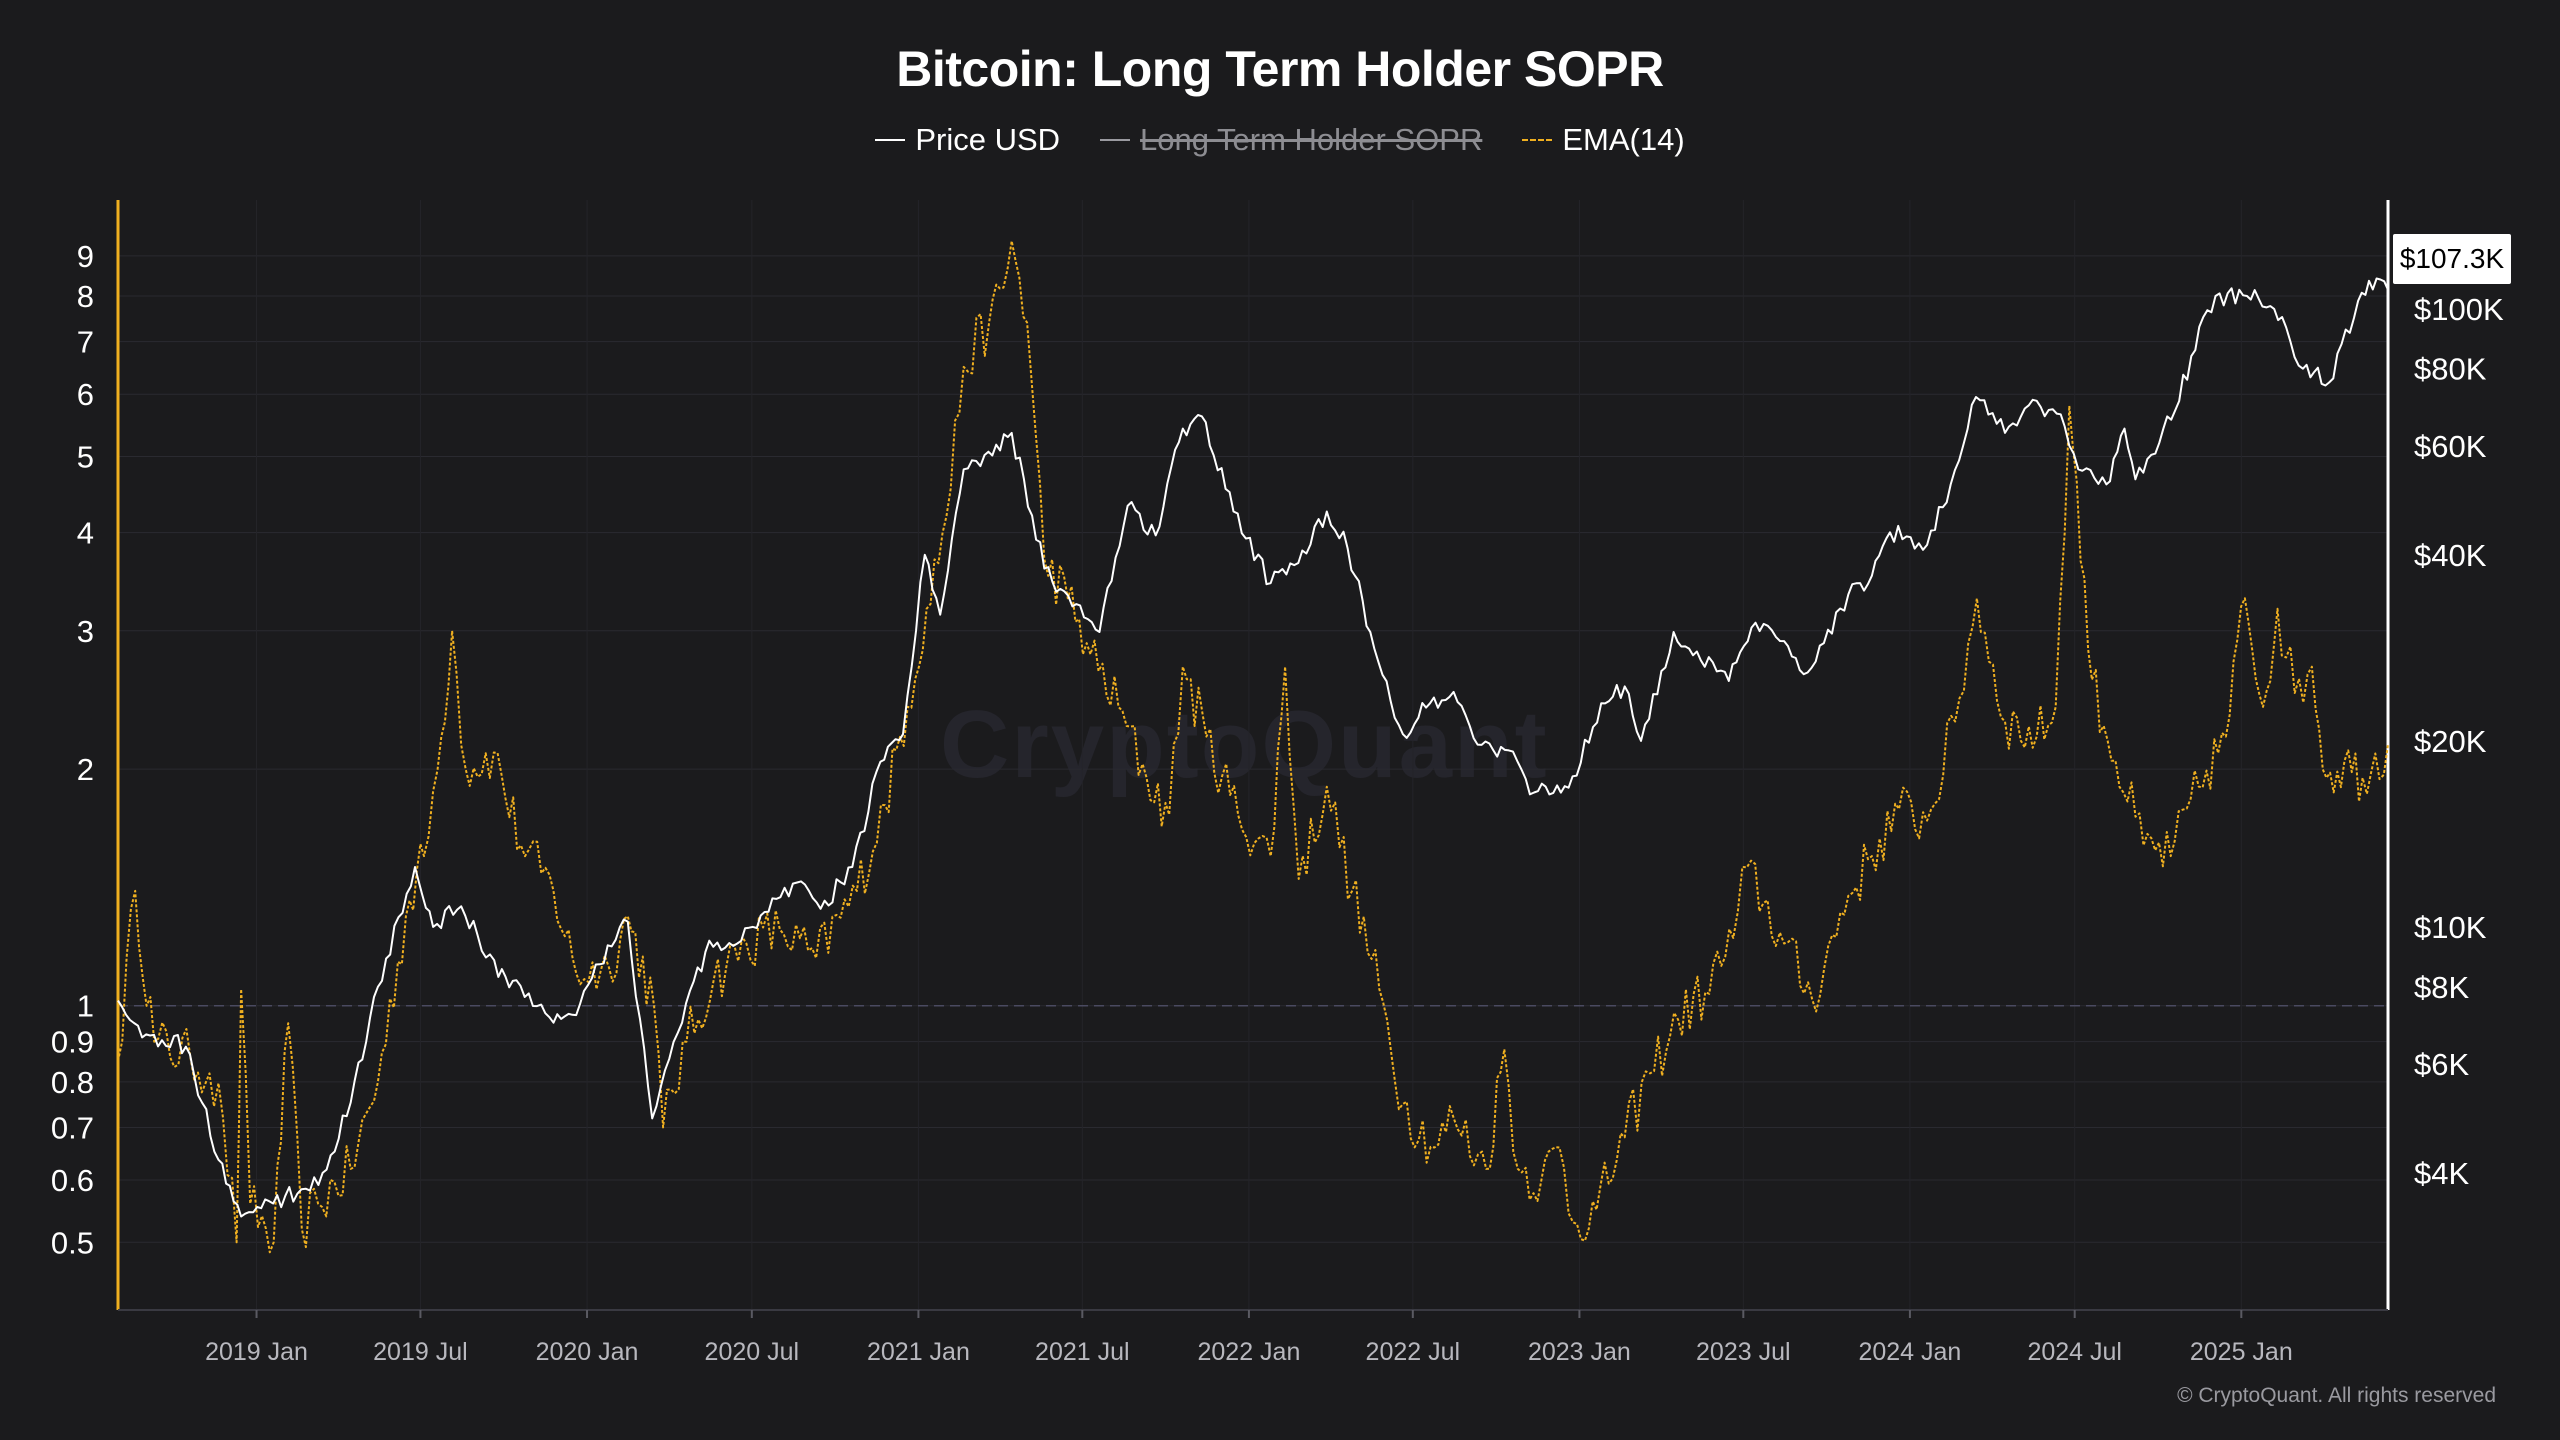  I want to click on y-left-tick-label: 2, so click(85, 769).